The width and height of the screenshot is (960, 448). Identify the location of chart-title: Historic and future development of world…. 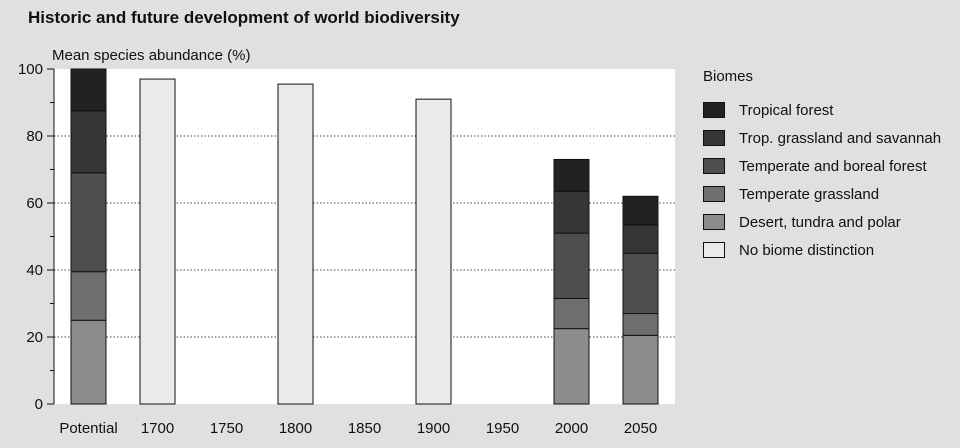
(244, 17).